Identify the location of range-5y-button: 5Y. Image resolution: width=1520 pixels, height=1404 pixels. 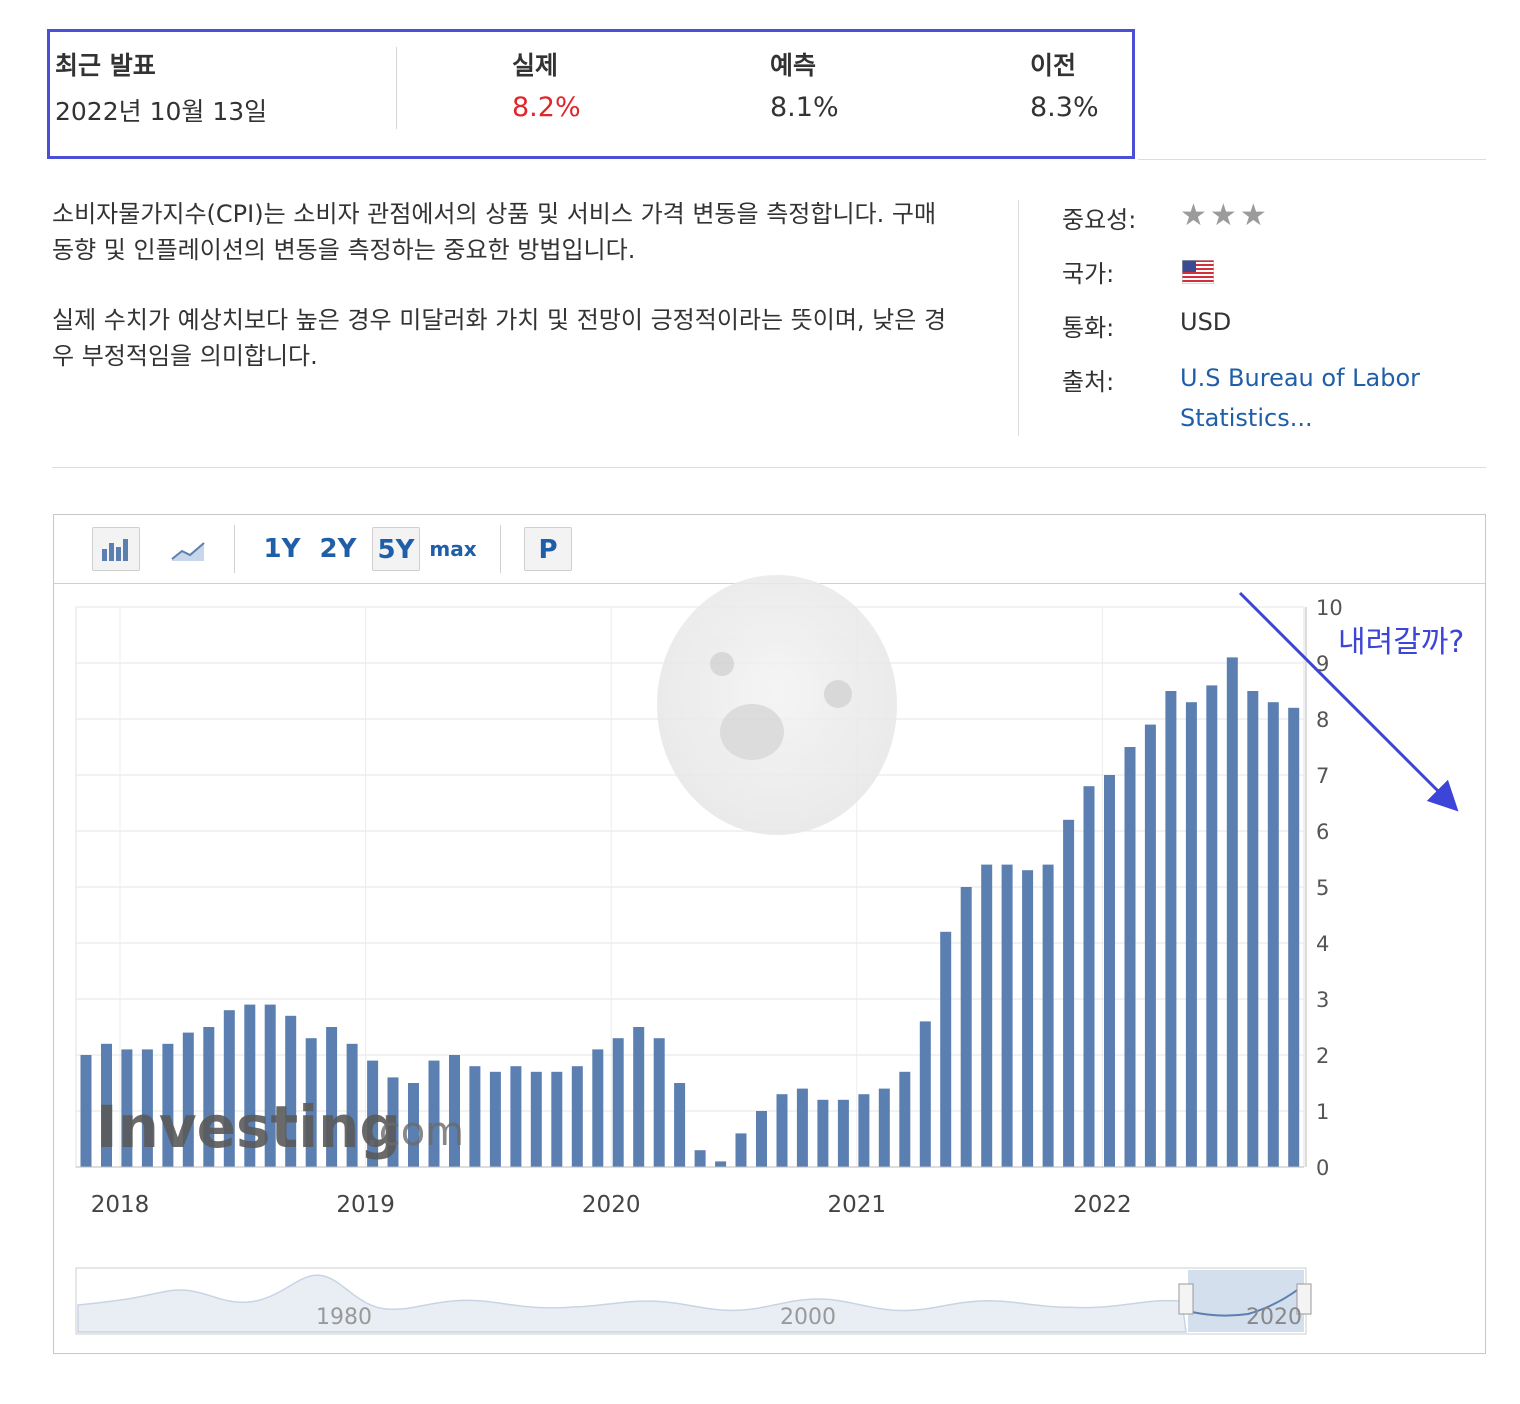
(396, 549).